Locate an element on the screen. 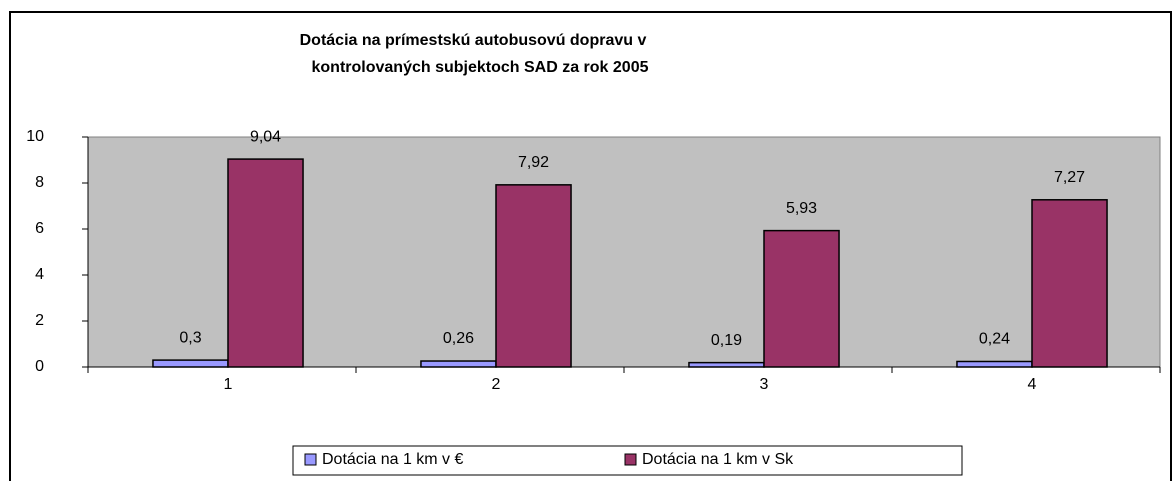 This screenshot has width=1175, height=481. y-tick-label: 6 is located at coordinates (39, 228).